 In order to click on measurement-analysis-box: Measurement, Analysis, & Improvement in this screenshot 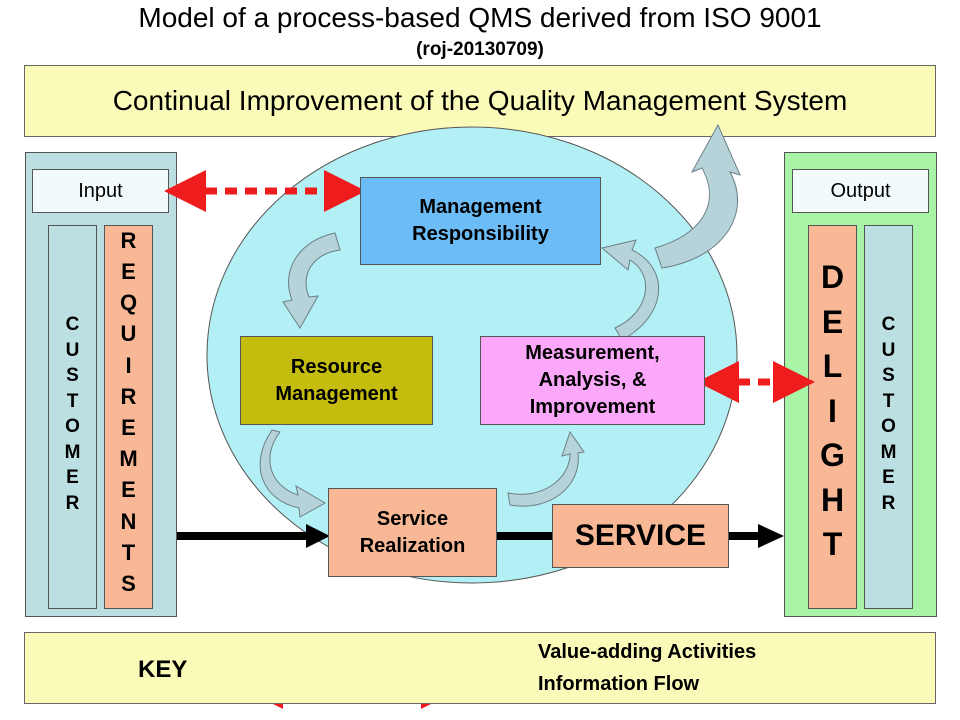, I will do `click(592, 380)`.